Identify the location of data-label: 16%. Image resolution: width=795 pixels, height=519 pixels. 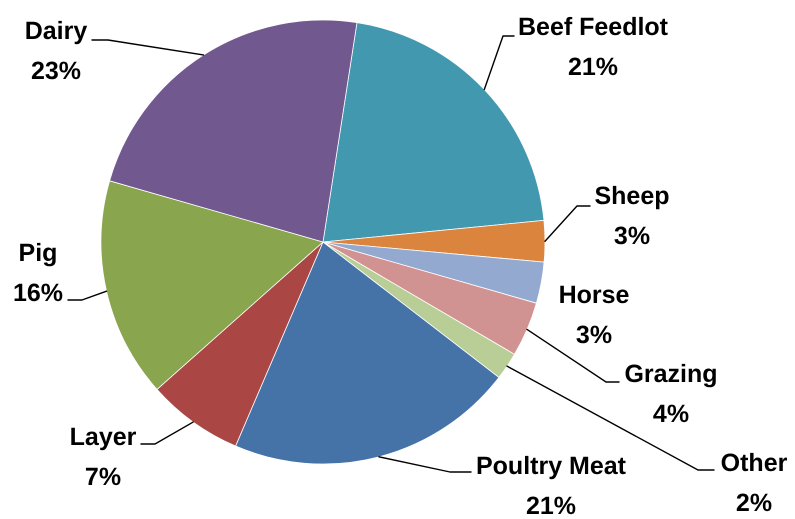
(38, 293).